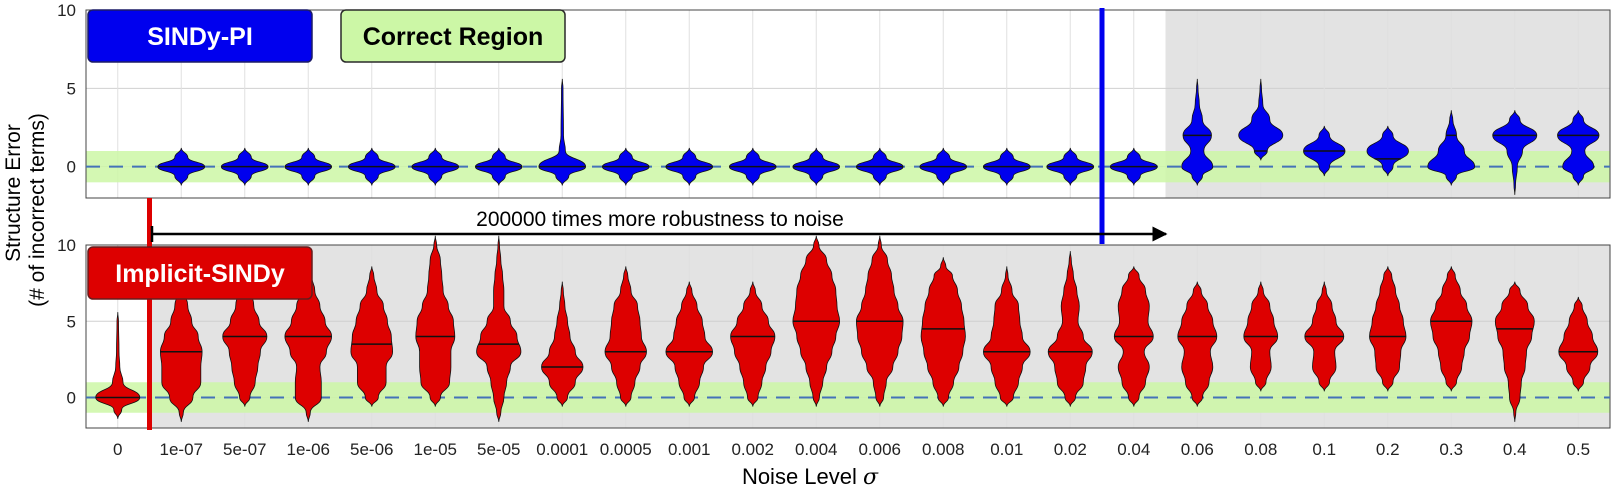  Describe the element at coordinates (71, 398) in the screenshot. I see `implicit-sindy-y-tick-label: 0` at that location.